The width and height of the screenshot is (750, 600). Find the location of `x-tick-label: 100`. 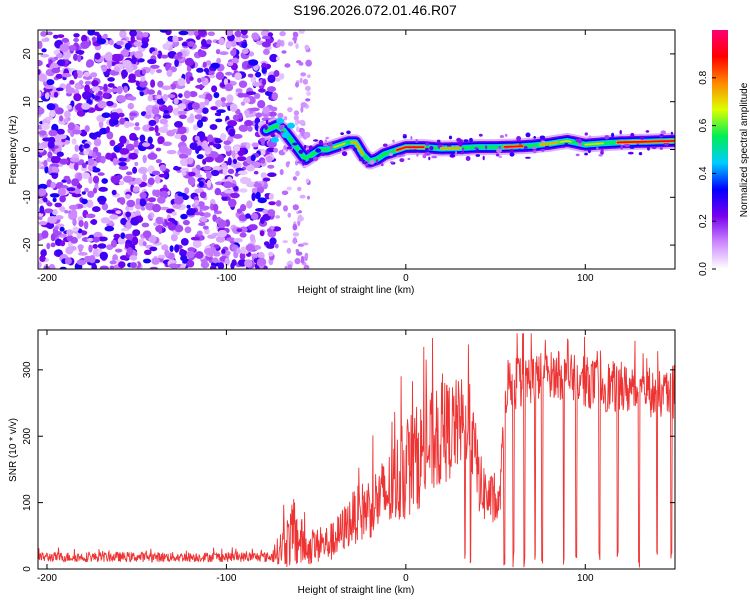

x-tick-label: 100 is located at coordinates (585, 578).